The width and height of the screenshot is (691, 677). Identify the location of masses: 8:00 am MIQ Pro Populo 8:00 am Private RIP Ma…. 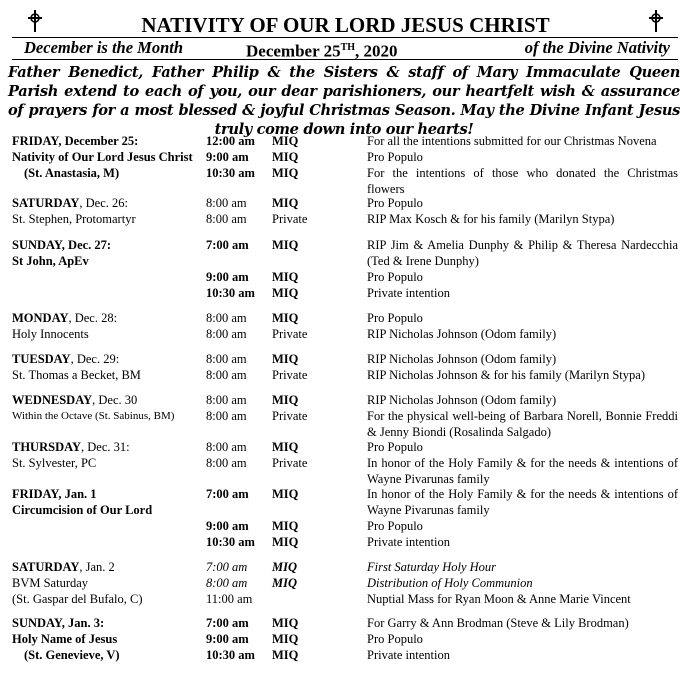
(442, 211).